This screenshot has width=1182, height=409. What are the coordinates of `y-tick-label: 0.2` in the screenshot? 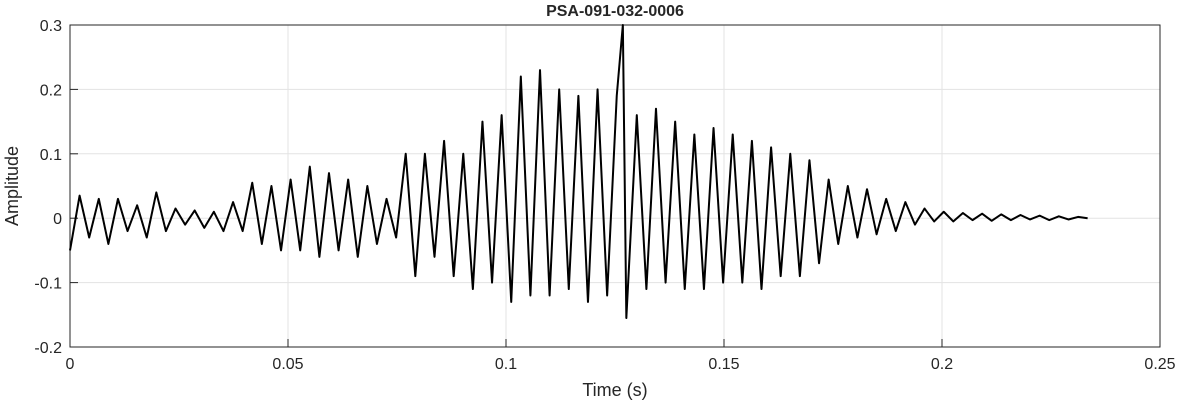 It's located at (51, 90).